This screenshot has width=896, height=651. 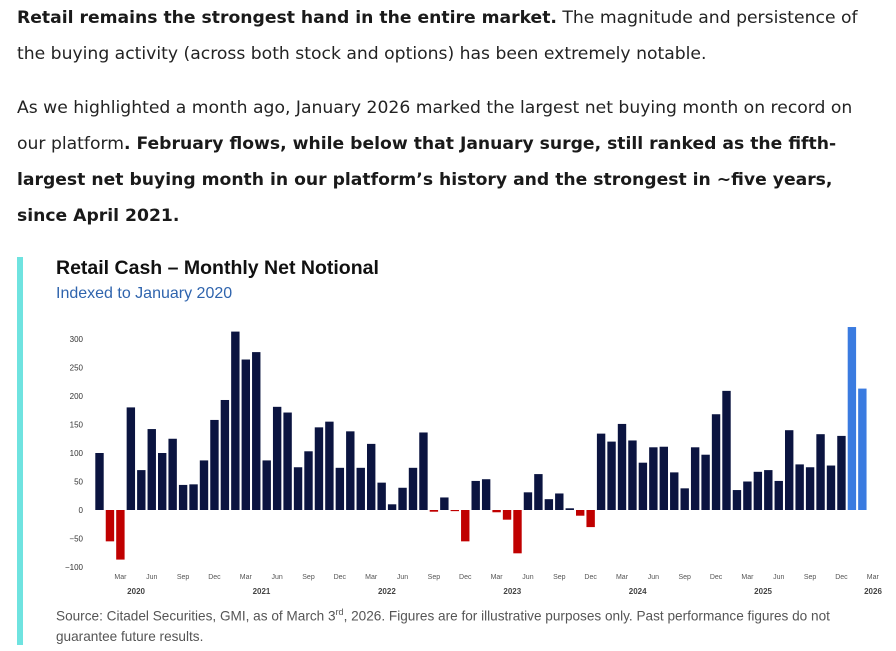 I want to click on y-tick-label: 250, so click(x=77, y=368).